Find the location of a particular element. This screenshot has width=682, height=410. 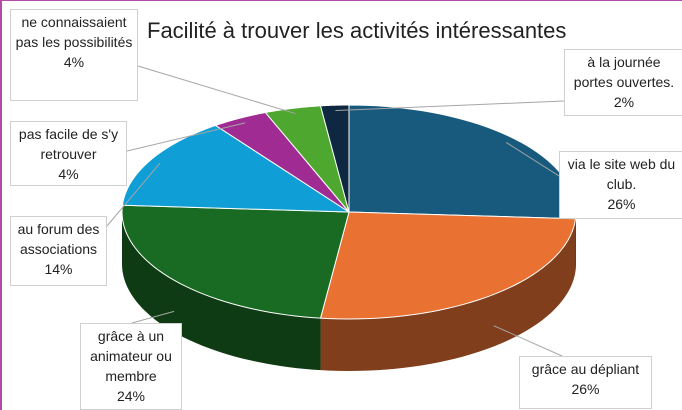

data-label: à la journée portes ouvertes.2% is located at coordinates (623, 82).